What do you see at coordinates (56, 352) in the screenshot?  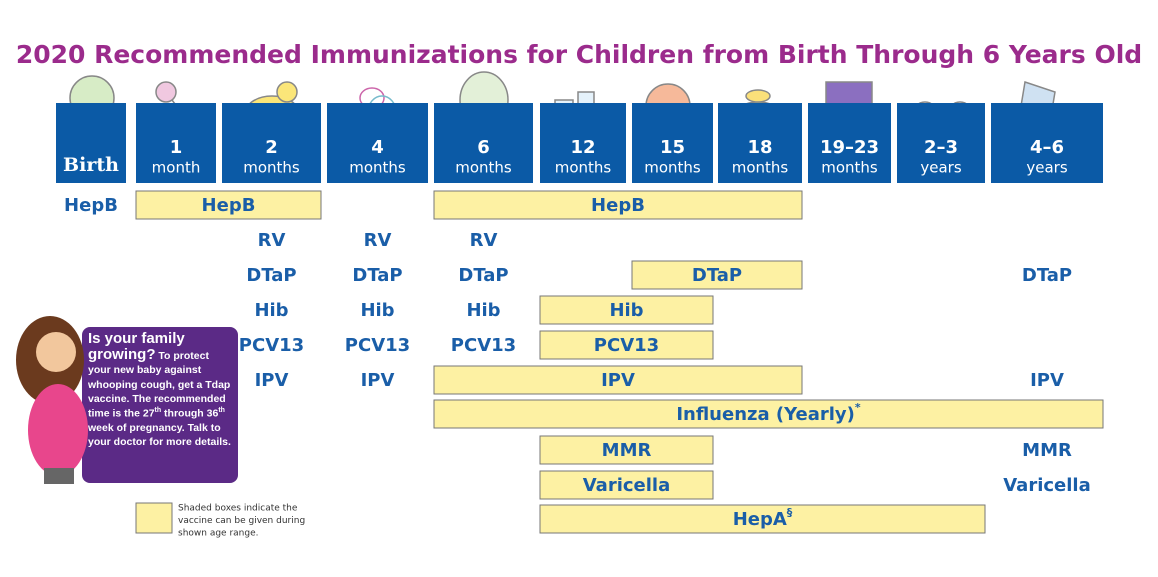 I see `face` at bounding box center [56, 352].